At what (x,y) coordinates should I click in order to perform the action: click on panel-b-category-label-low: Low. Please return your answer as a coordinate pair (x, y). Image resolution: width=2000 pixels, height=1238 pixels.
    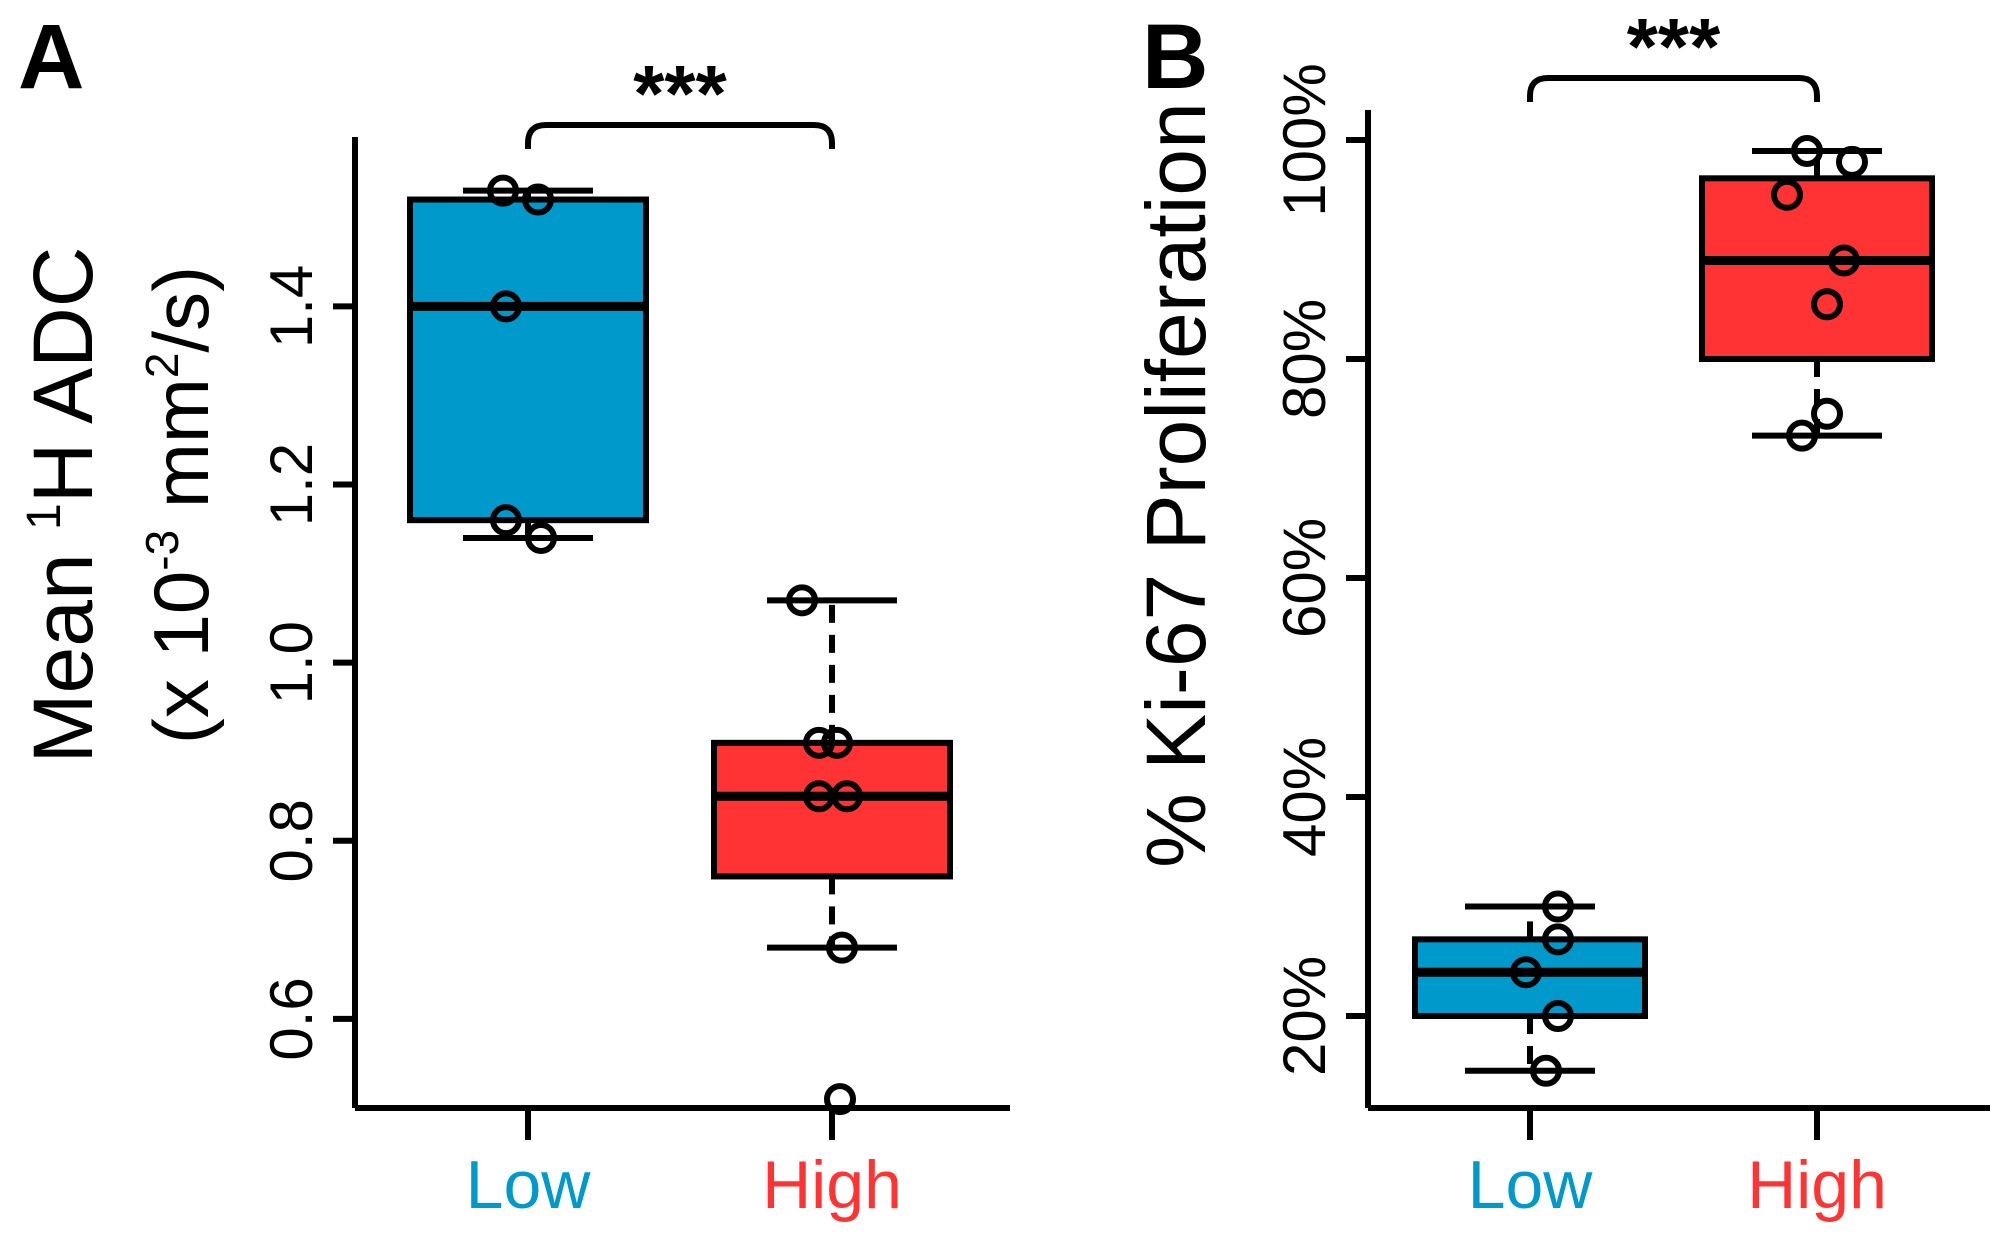
    Looking at the image, I should click on (1531, 1185).